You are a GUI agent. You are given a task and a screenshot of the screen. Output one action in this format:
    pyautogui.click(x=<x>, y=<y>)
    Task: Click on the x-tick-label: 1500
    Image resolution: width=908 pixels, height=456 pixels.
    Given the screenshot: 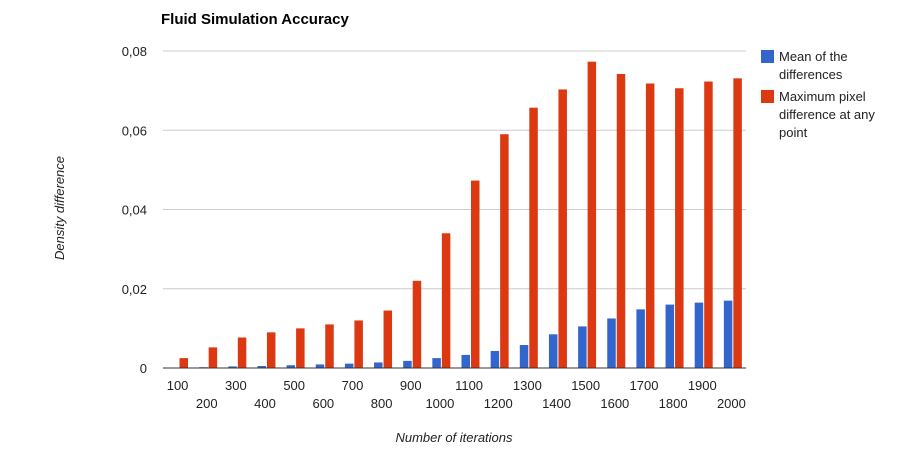 What is the action you would take?
    pyautogui.click(x=585, y=385)
    